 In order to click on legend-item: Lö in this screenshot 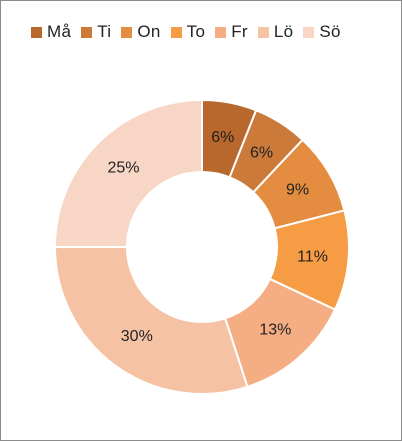, I will do `click(275, 32)`.